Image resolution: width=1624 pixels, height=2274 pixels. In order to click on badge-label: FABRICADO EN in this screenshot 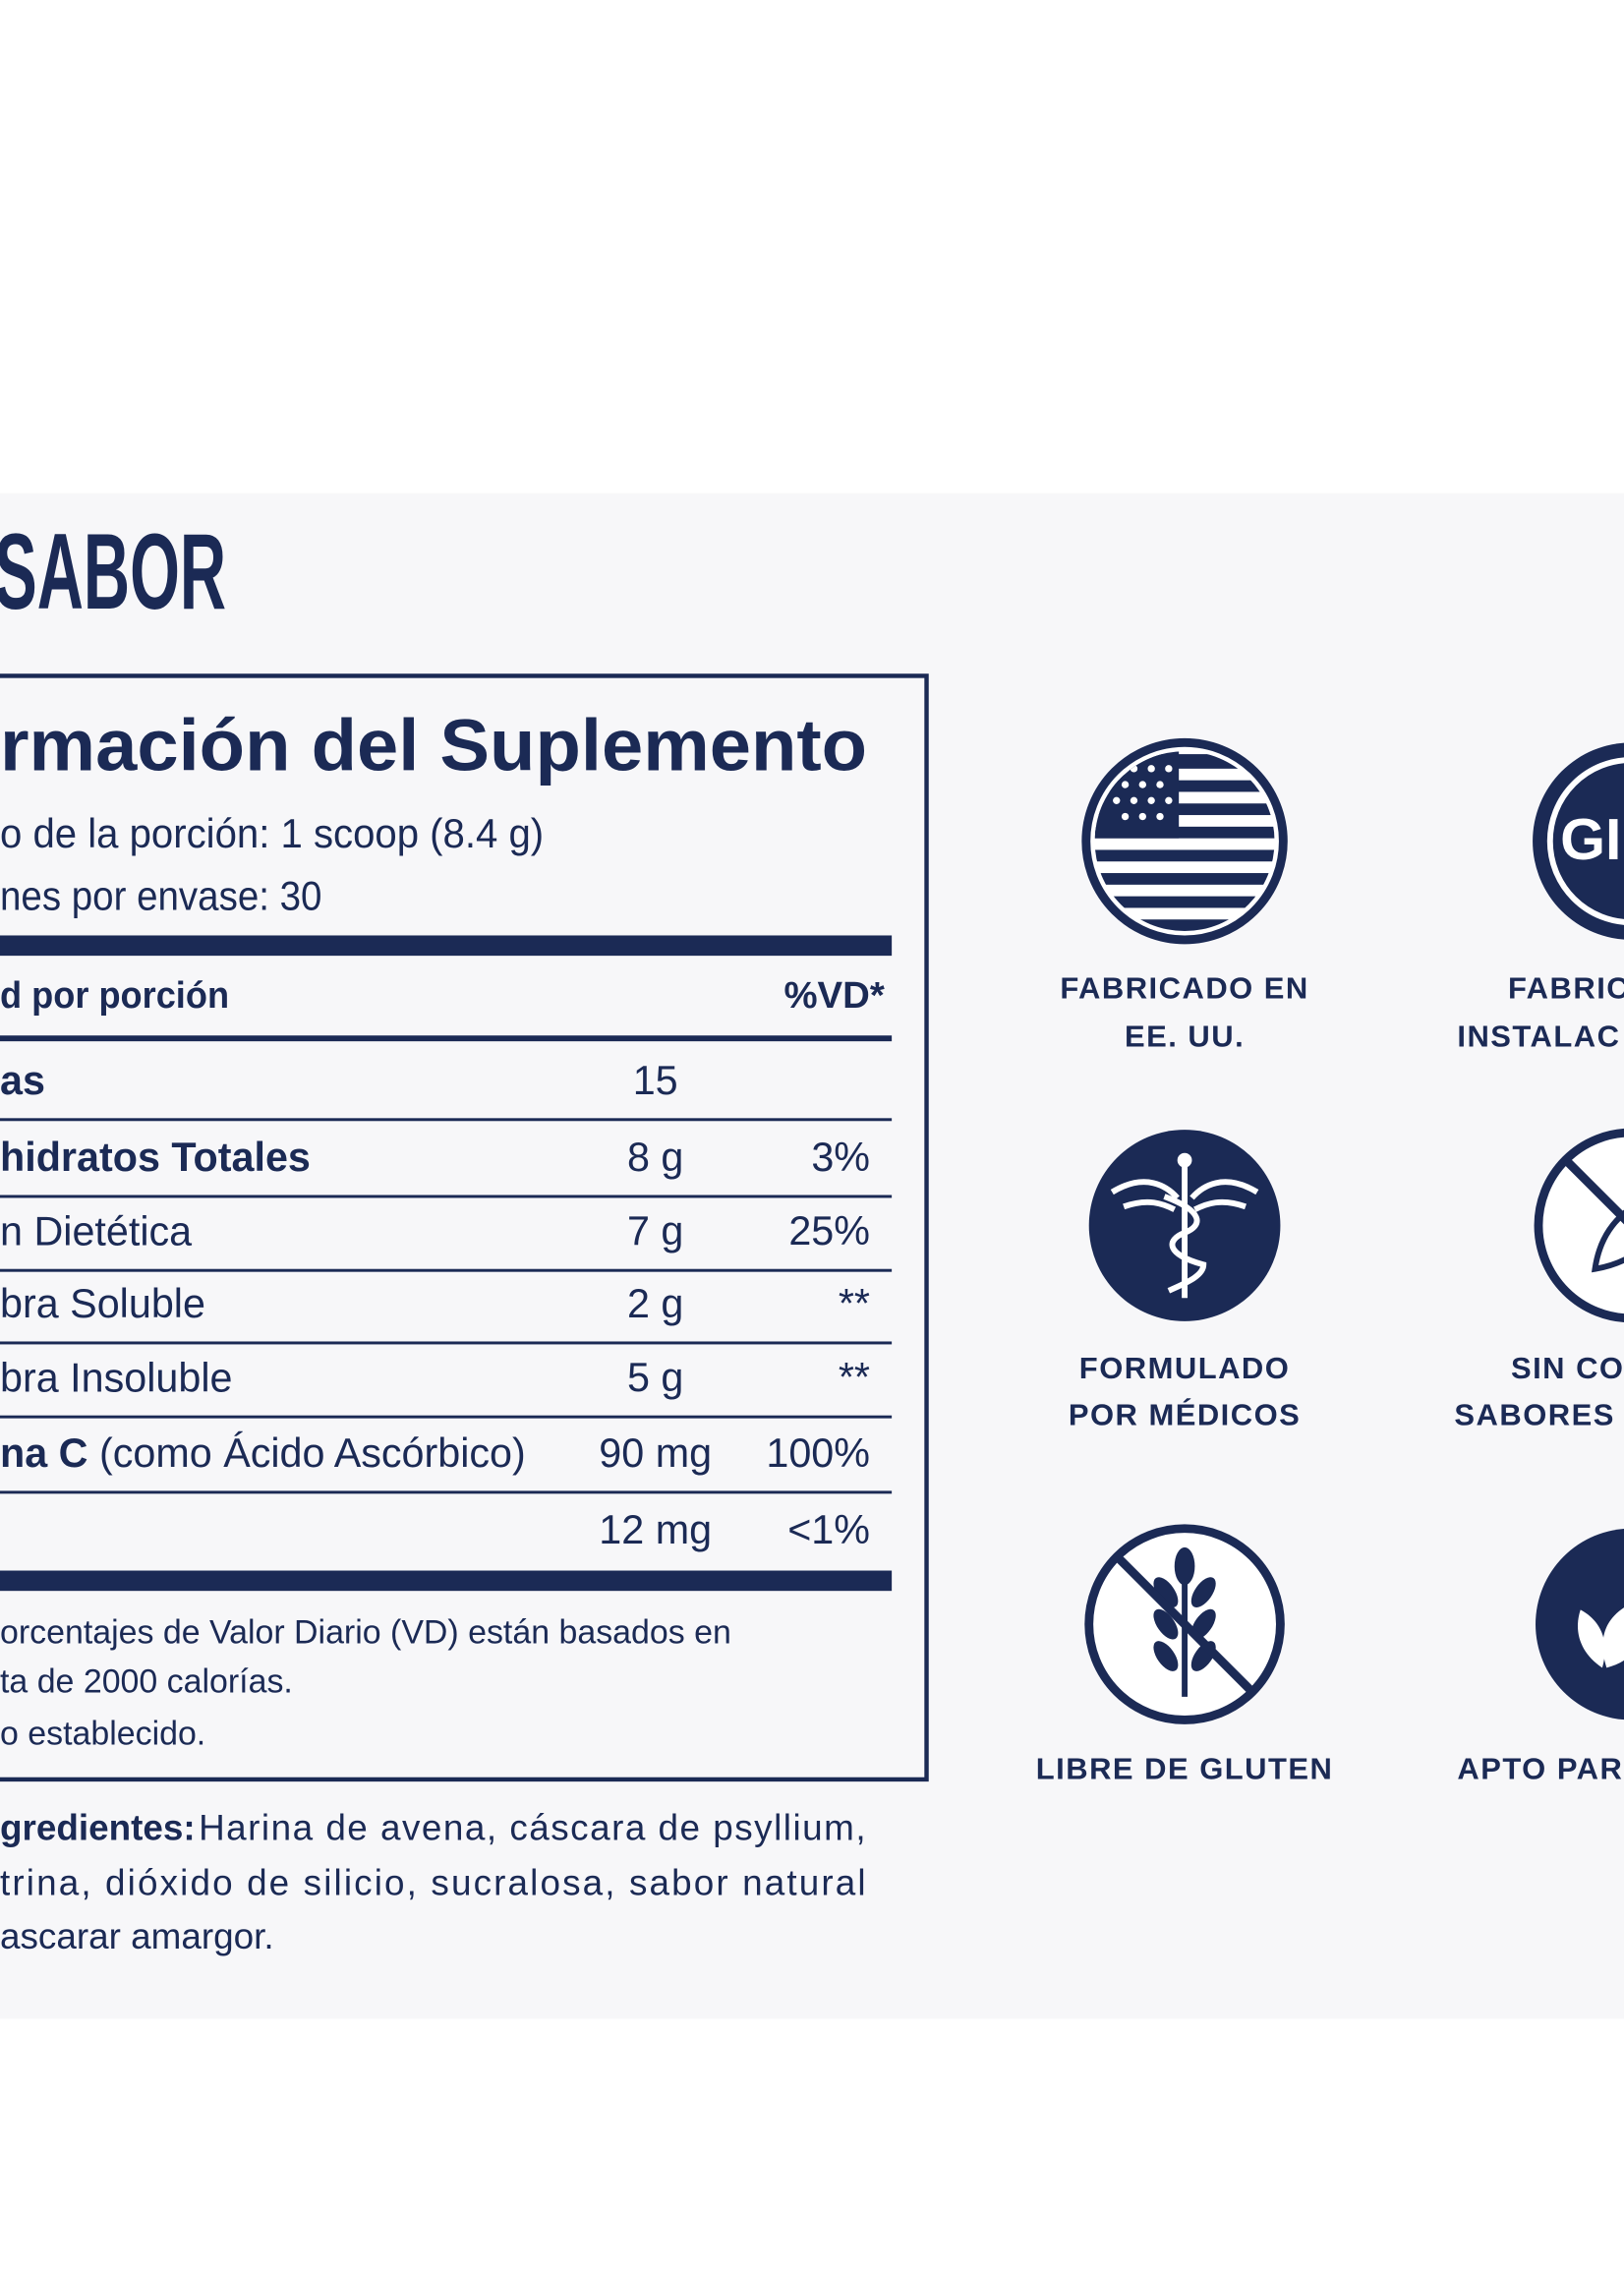, I will do `click(1184, 988)`.